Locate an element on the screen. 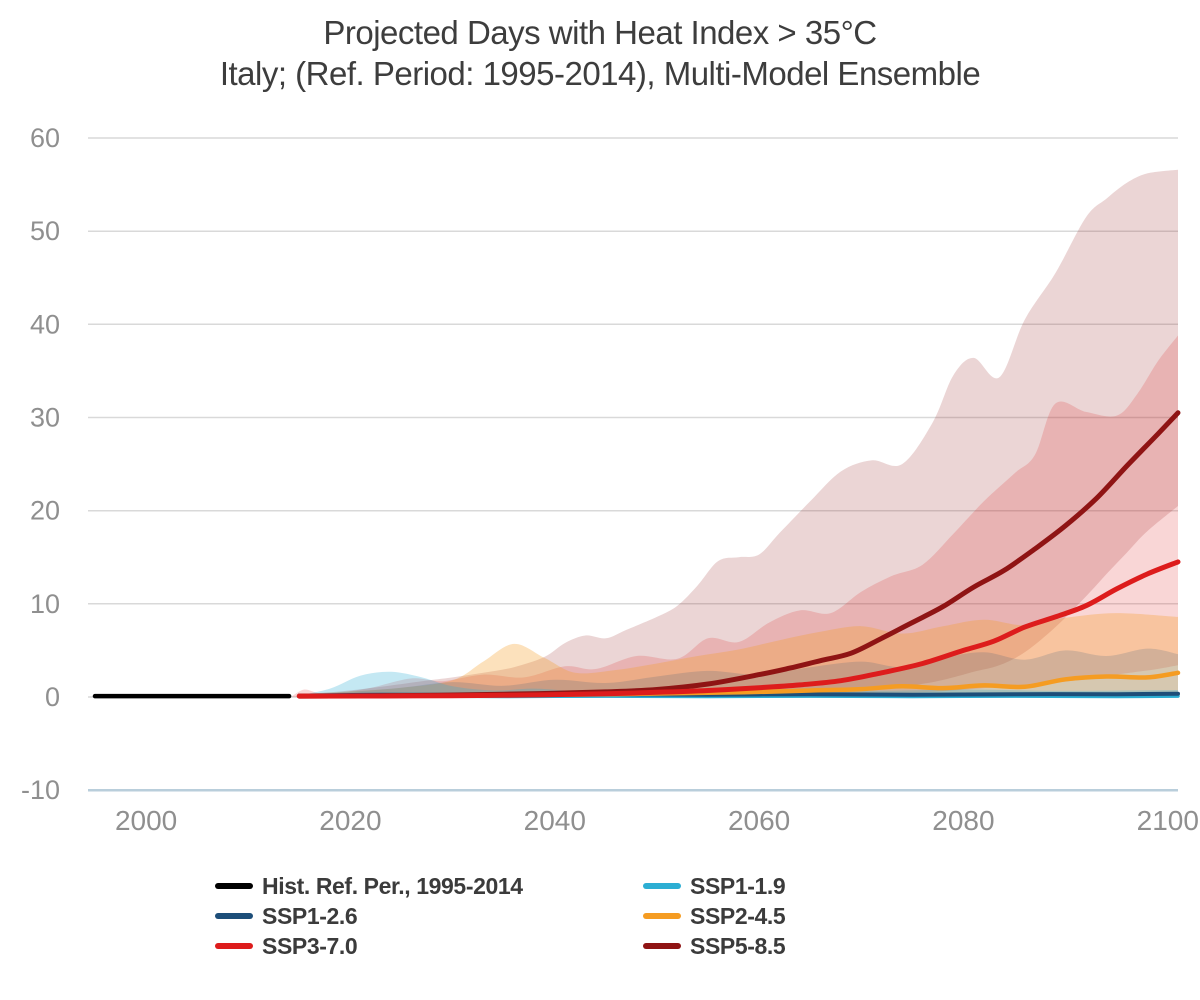 The image size is (1200, 1000). band-ssp1-1.9 is located at coordinates (738, 684).